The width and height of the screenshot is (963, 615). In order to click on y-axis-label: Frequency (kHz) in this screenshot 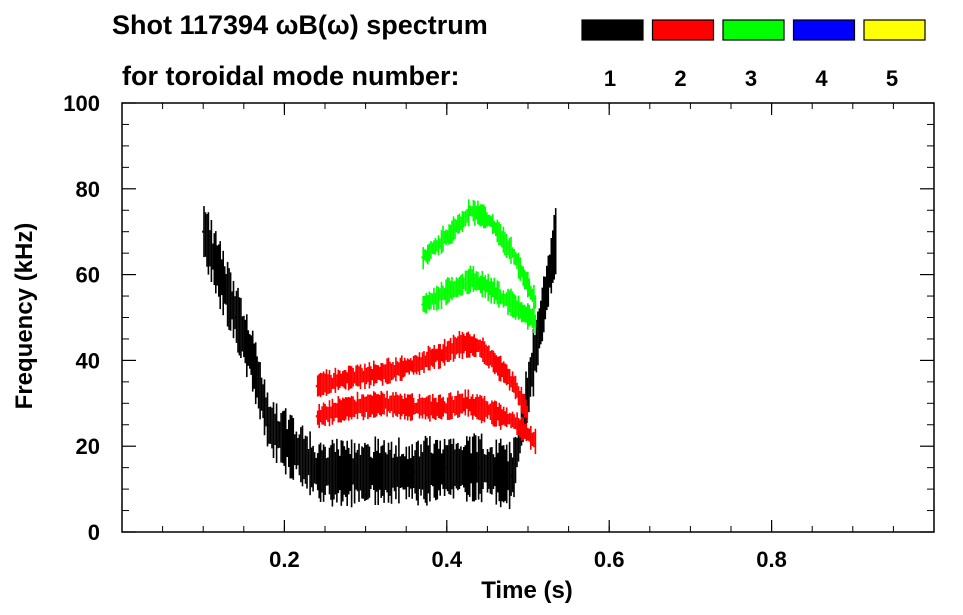, I will do `click(24, 316)`.